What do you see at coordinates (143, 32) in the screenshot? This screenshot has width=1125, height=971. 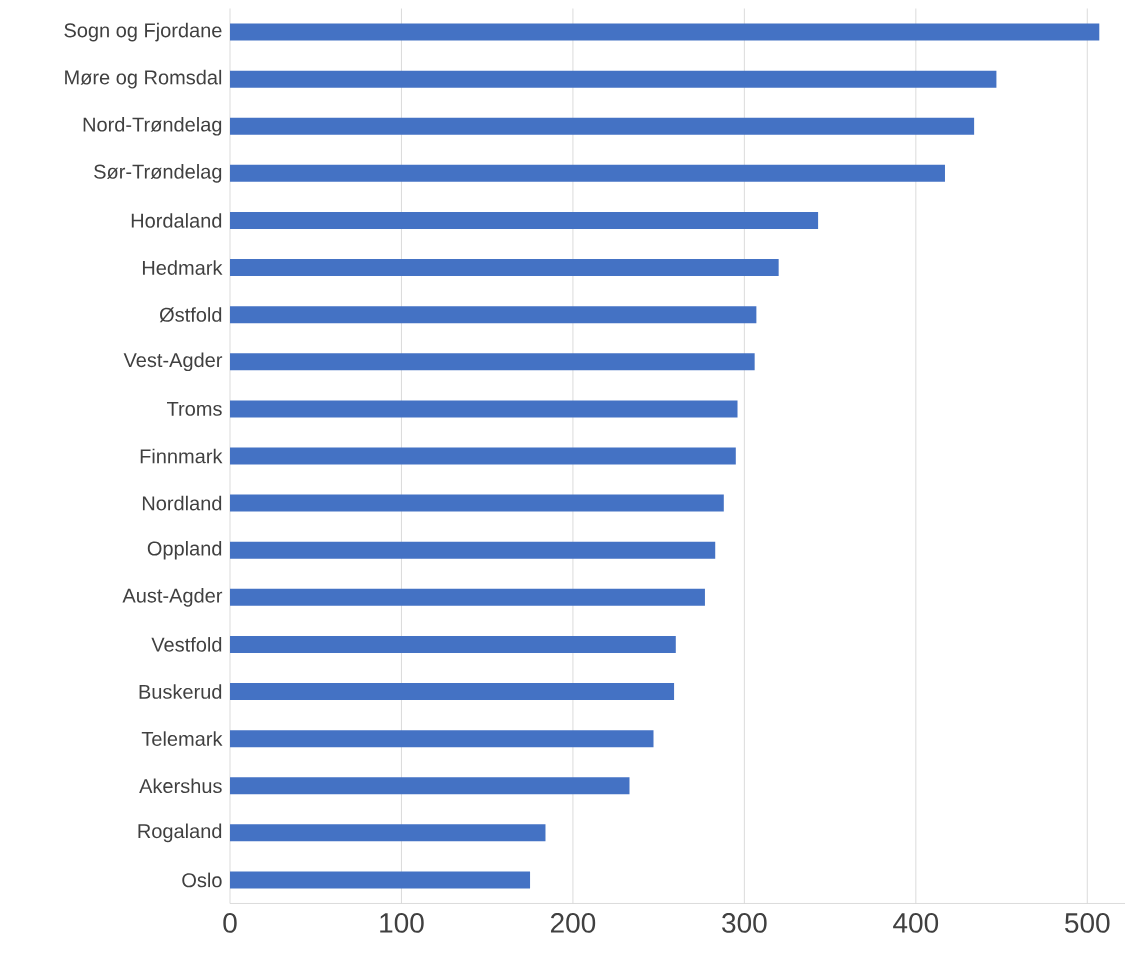 I see `y-tick-label: Sogn og Fjordane` at bounding box center [143, 32].